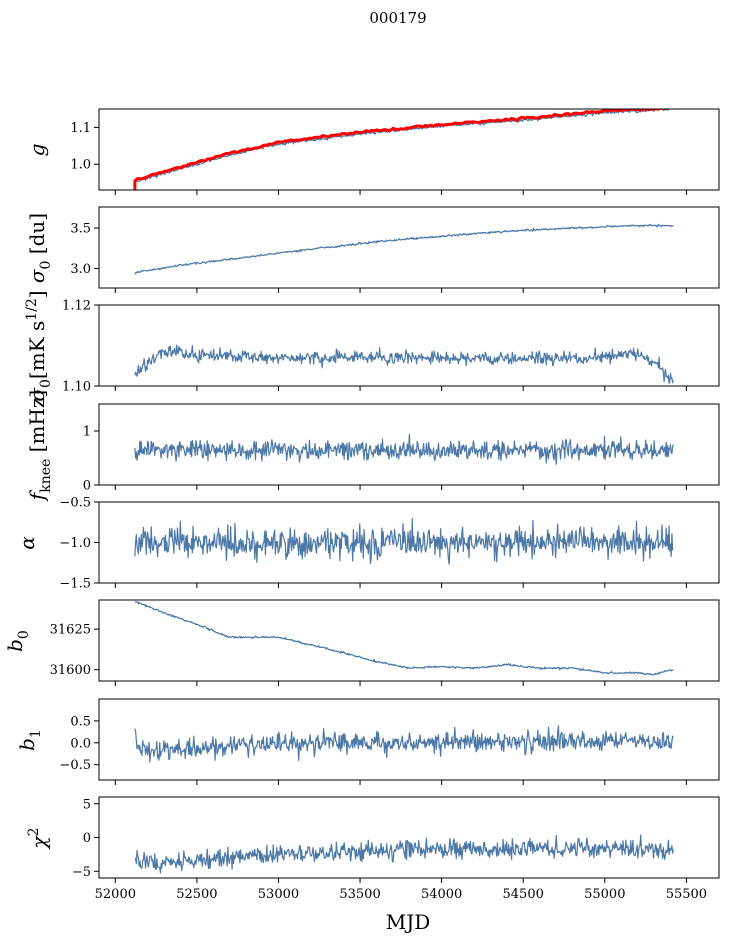  Describe the element at coordinates (75, 543) in the screenshot. I see `y-tick-label: −1.0` at that location.